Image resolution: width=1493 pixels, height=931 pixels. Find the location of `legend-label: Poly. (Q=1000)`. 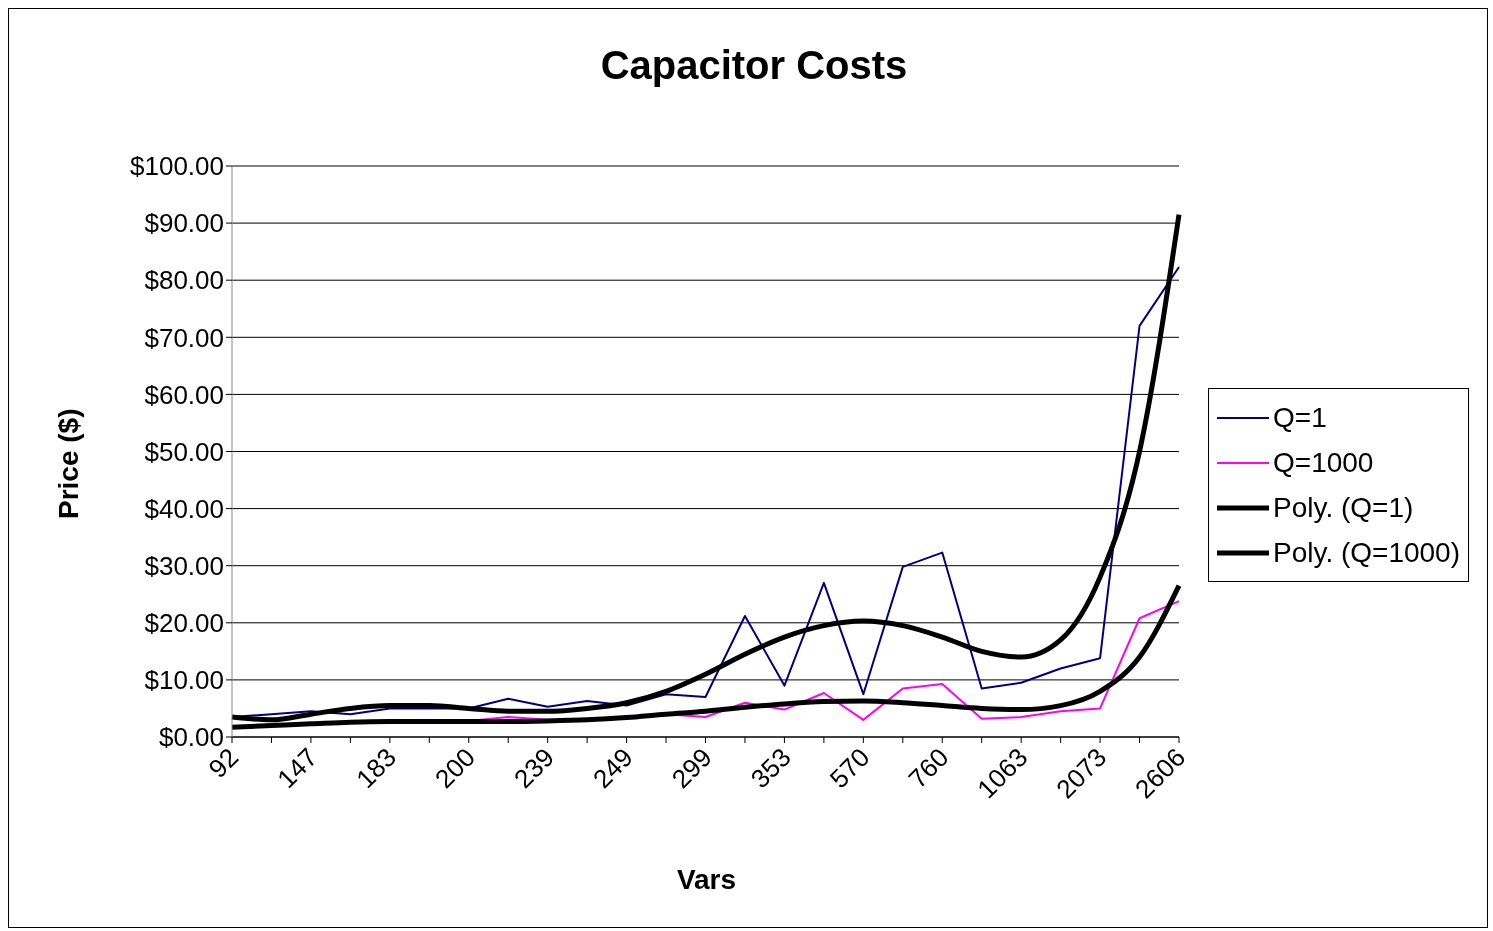

legend-label: Poly. (Q=1000) is located at coordinates (1367, 552).